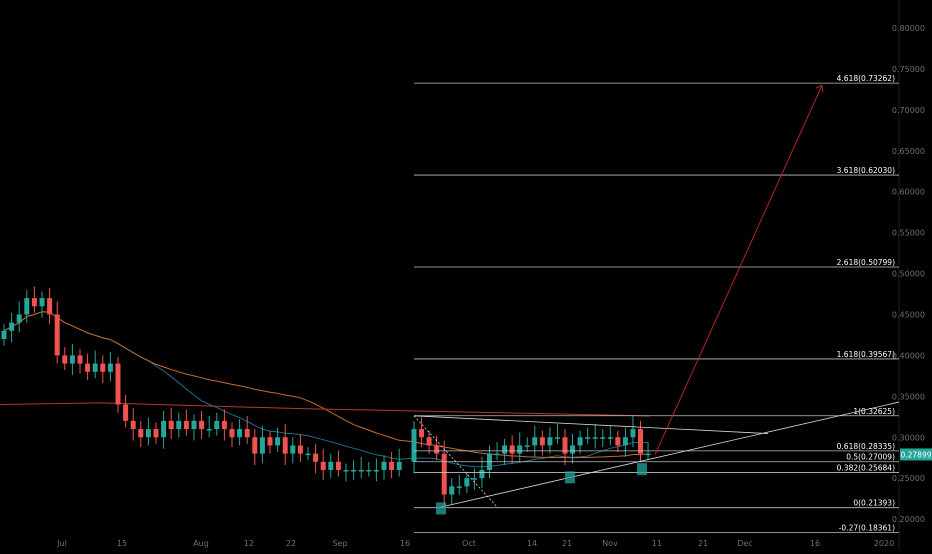  I want to click on price-tick-label: 0.80000, so click(908, 28).